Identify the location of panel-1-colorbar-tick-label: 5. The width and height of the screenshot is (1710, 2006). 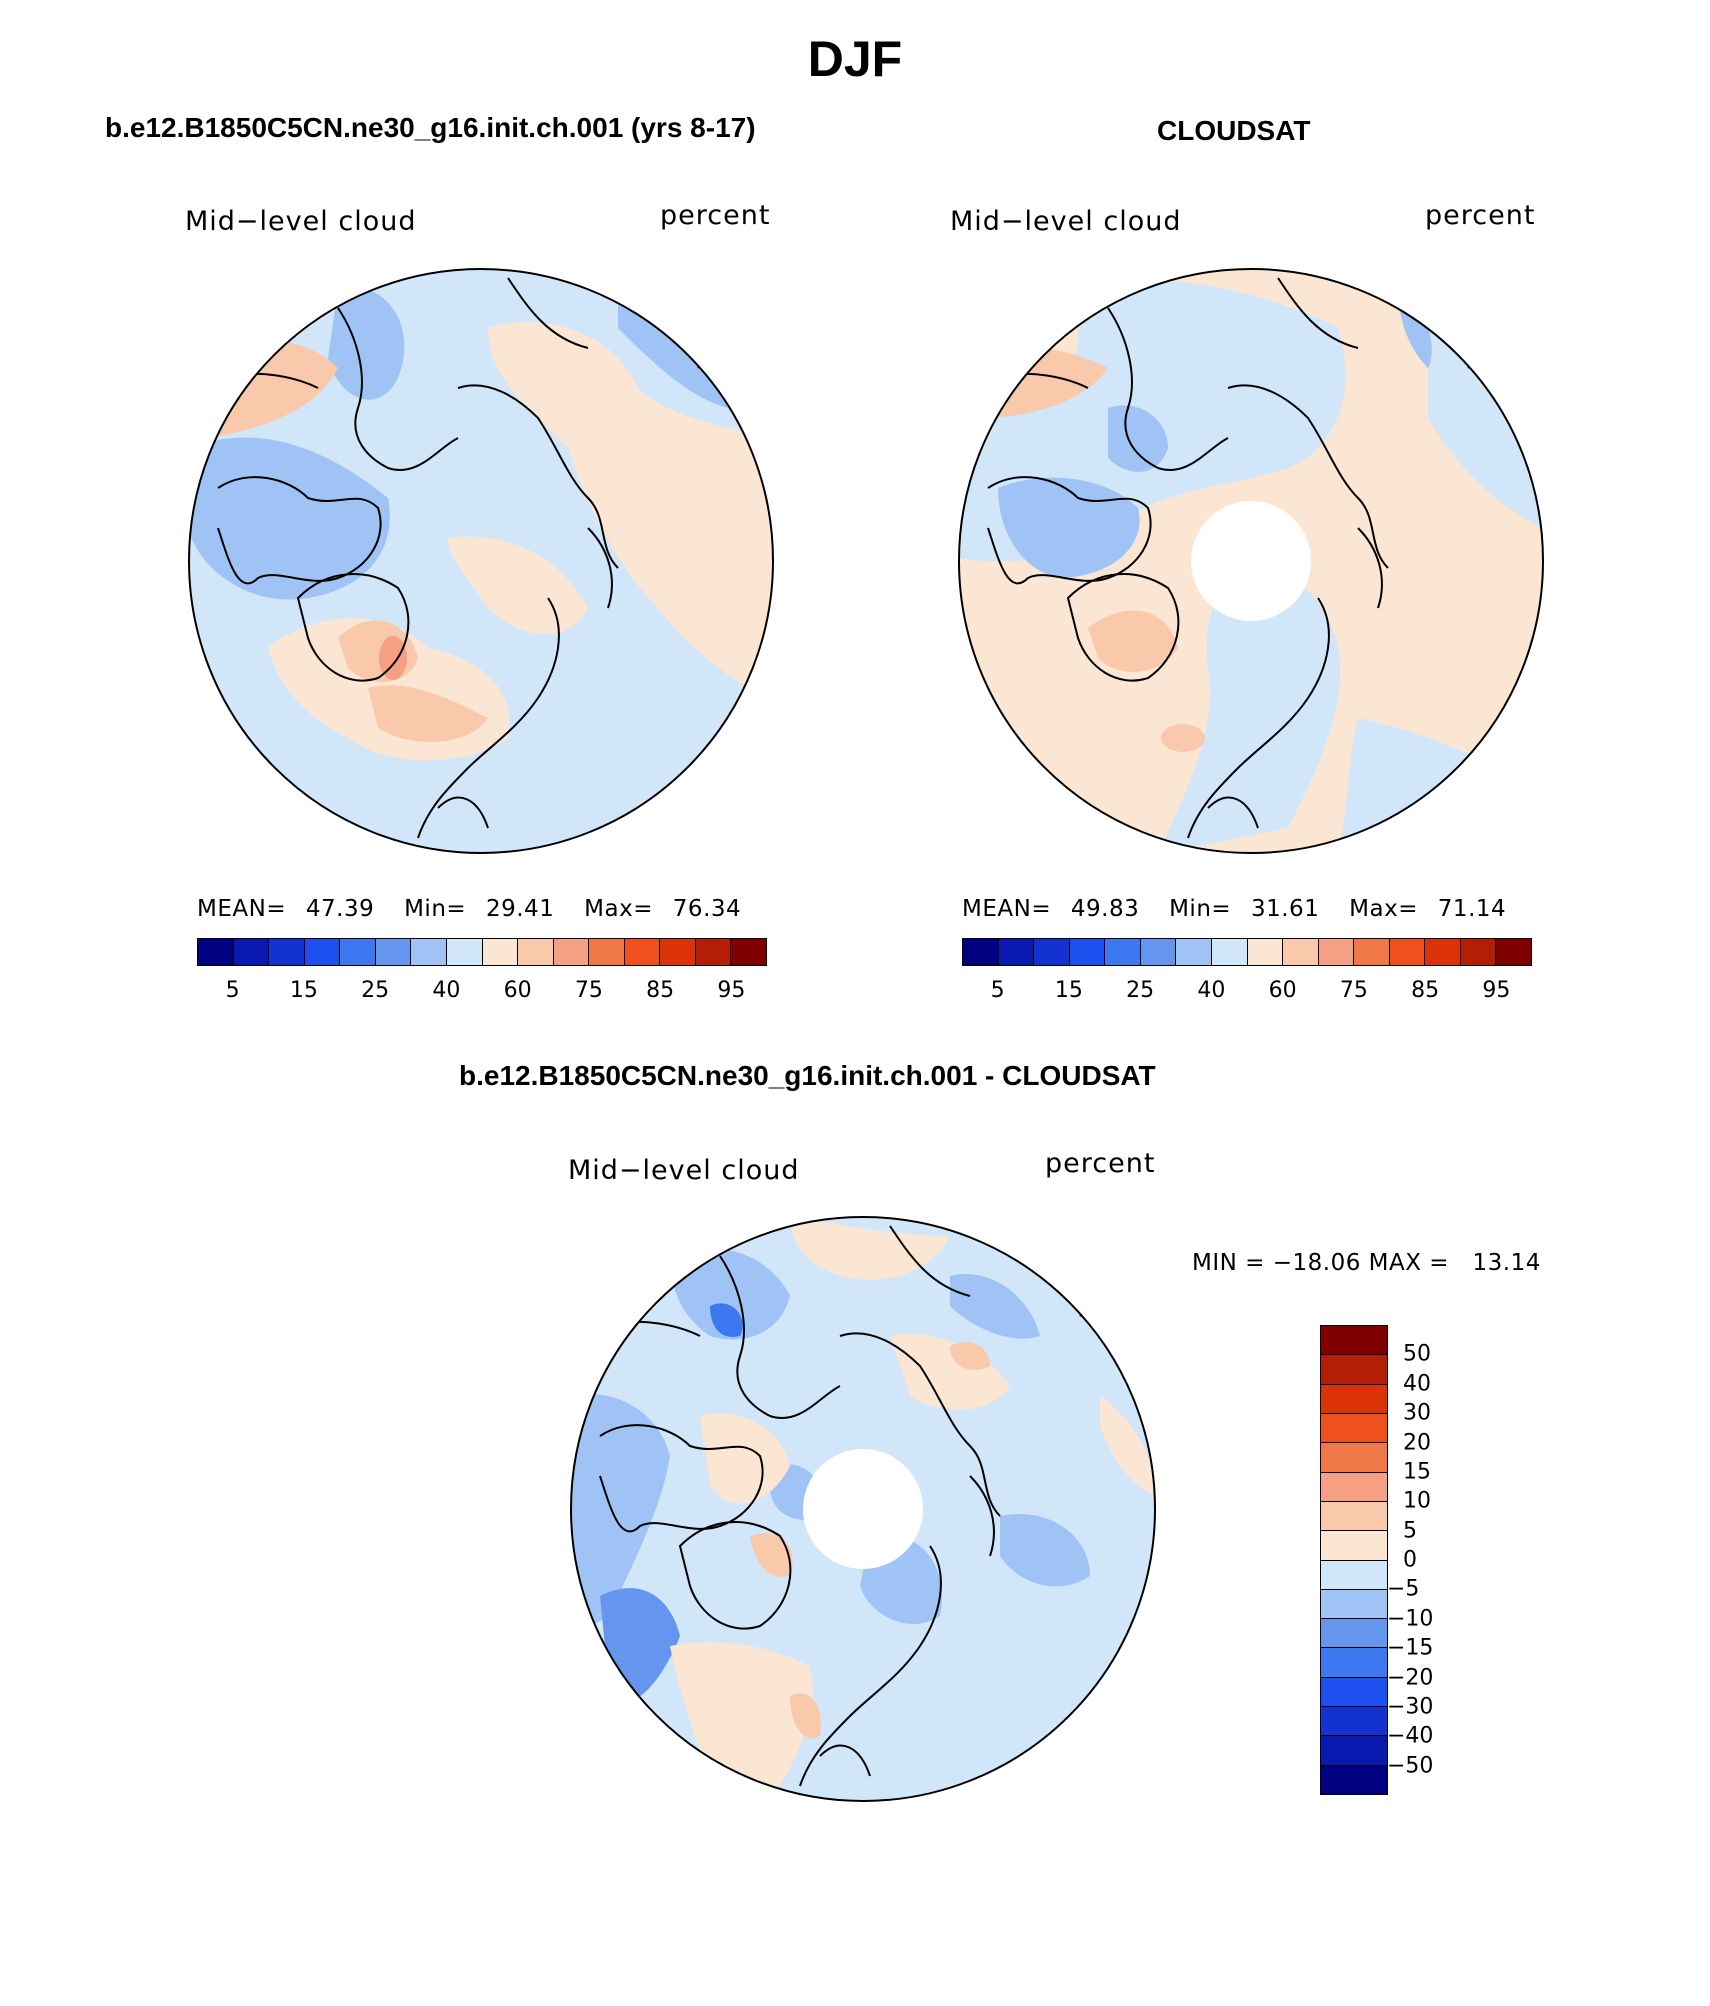
(232, 990).